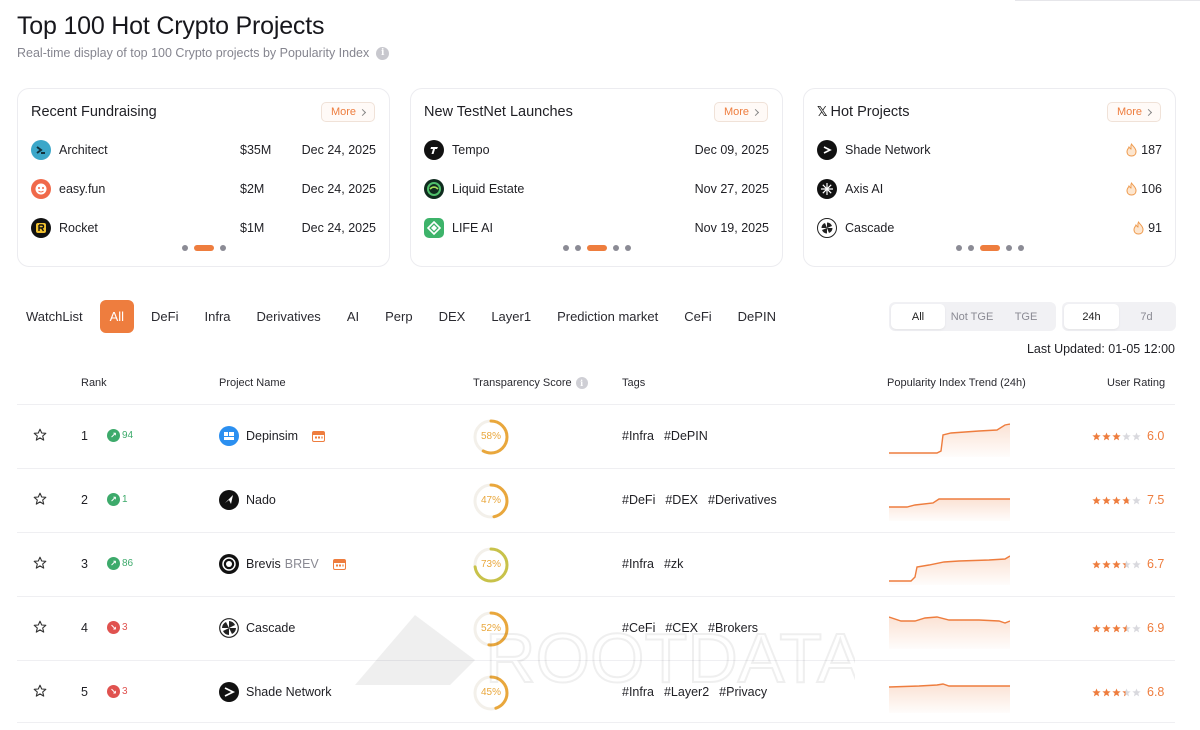  Describe the element at coordinates (338, 189) in the screenshot. I see `date: Dec 24, 2025` at that location.